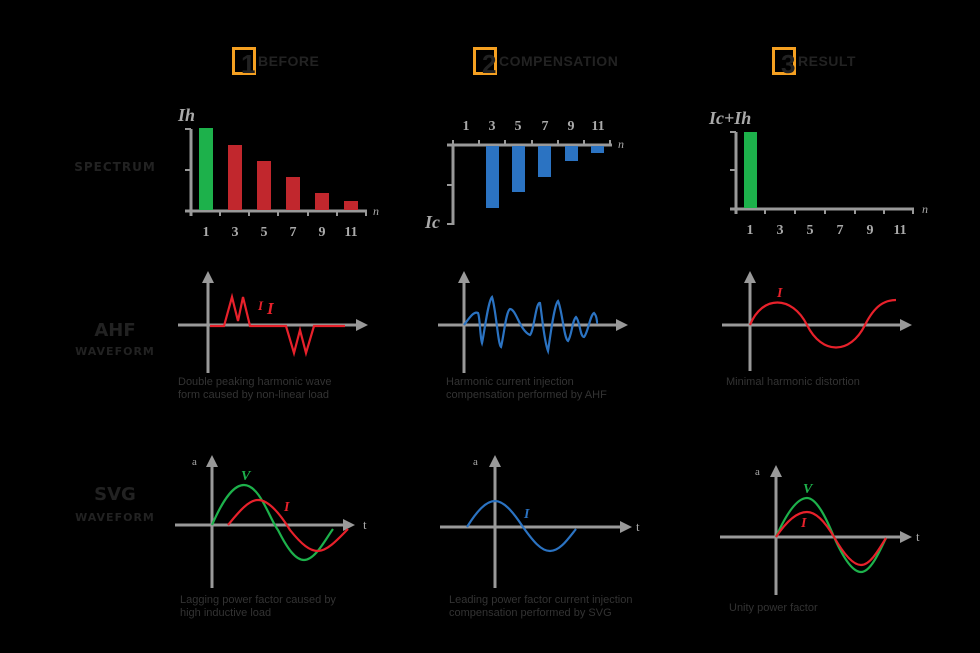 The image size is (980, 653). I want to click on step-label: COMPENSATION, so click(559, 61).